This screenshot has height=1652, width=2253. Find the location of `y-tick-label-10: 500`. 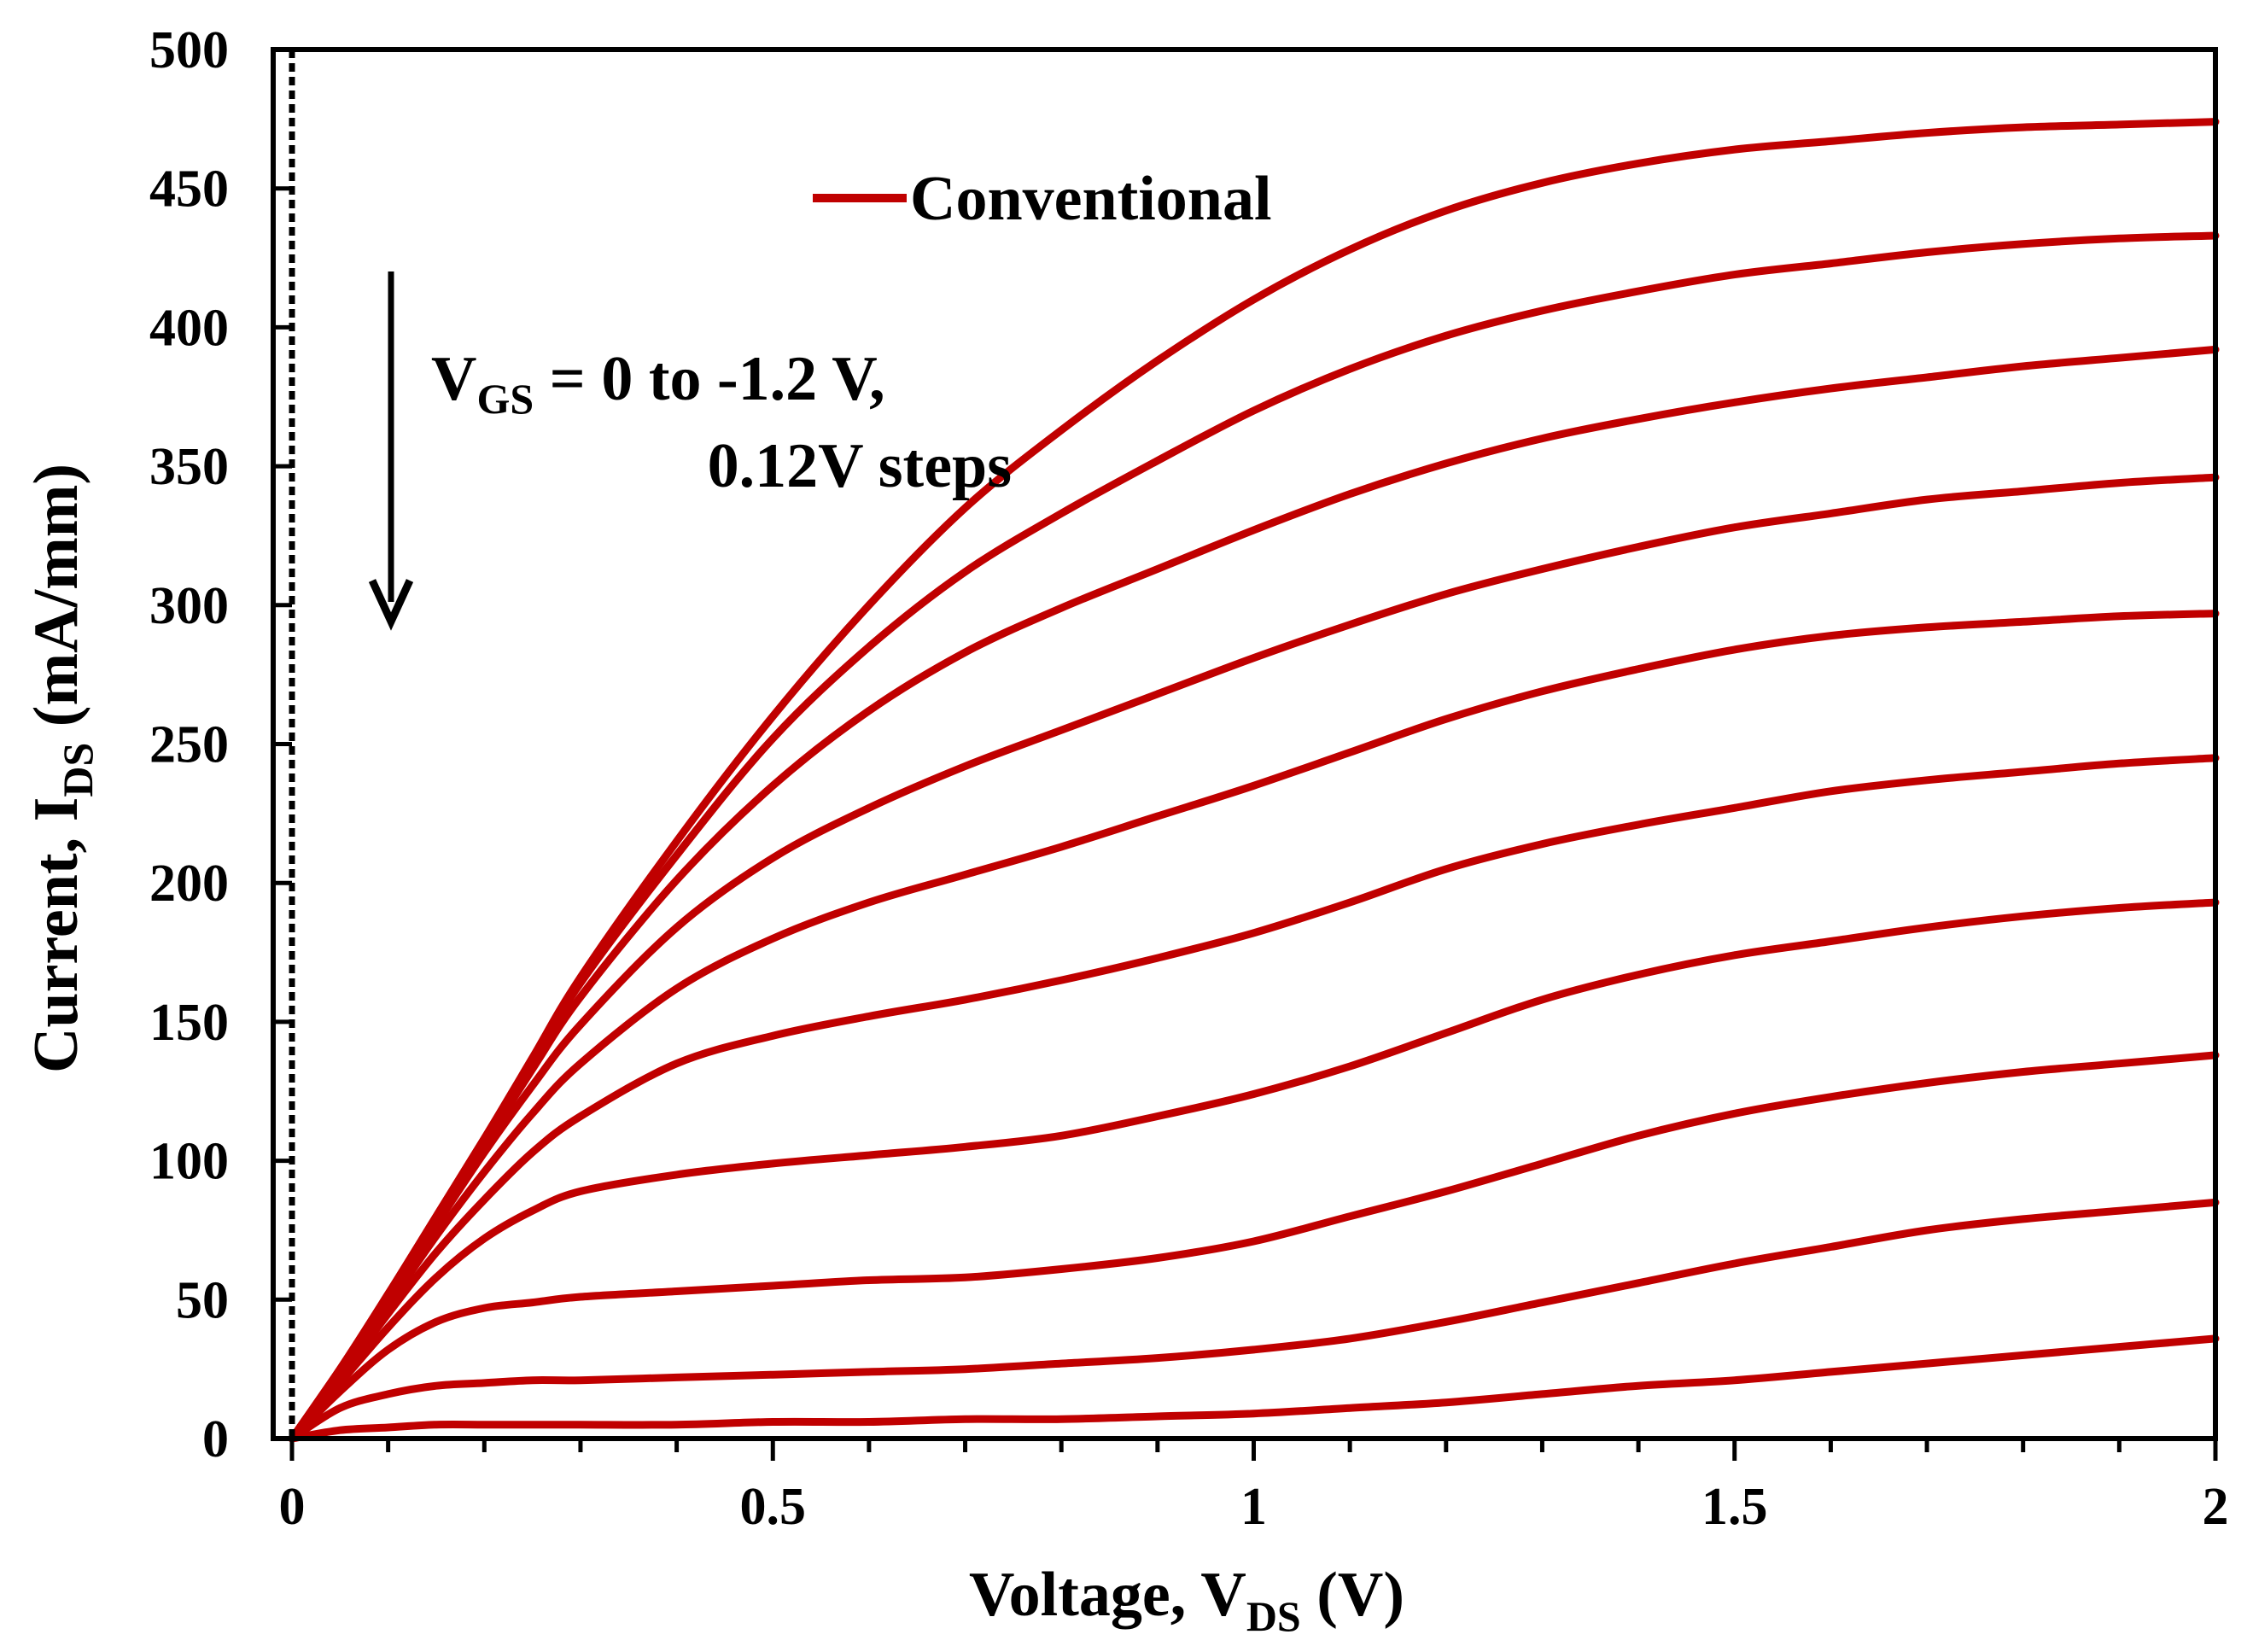

y-tick-label-10: 500 is located at coordinates (189, 50).